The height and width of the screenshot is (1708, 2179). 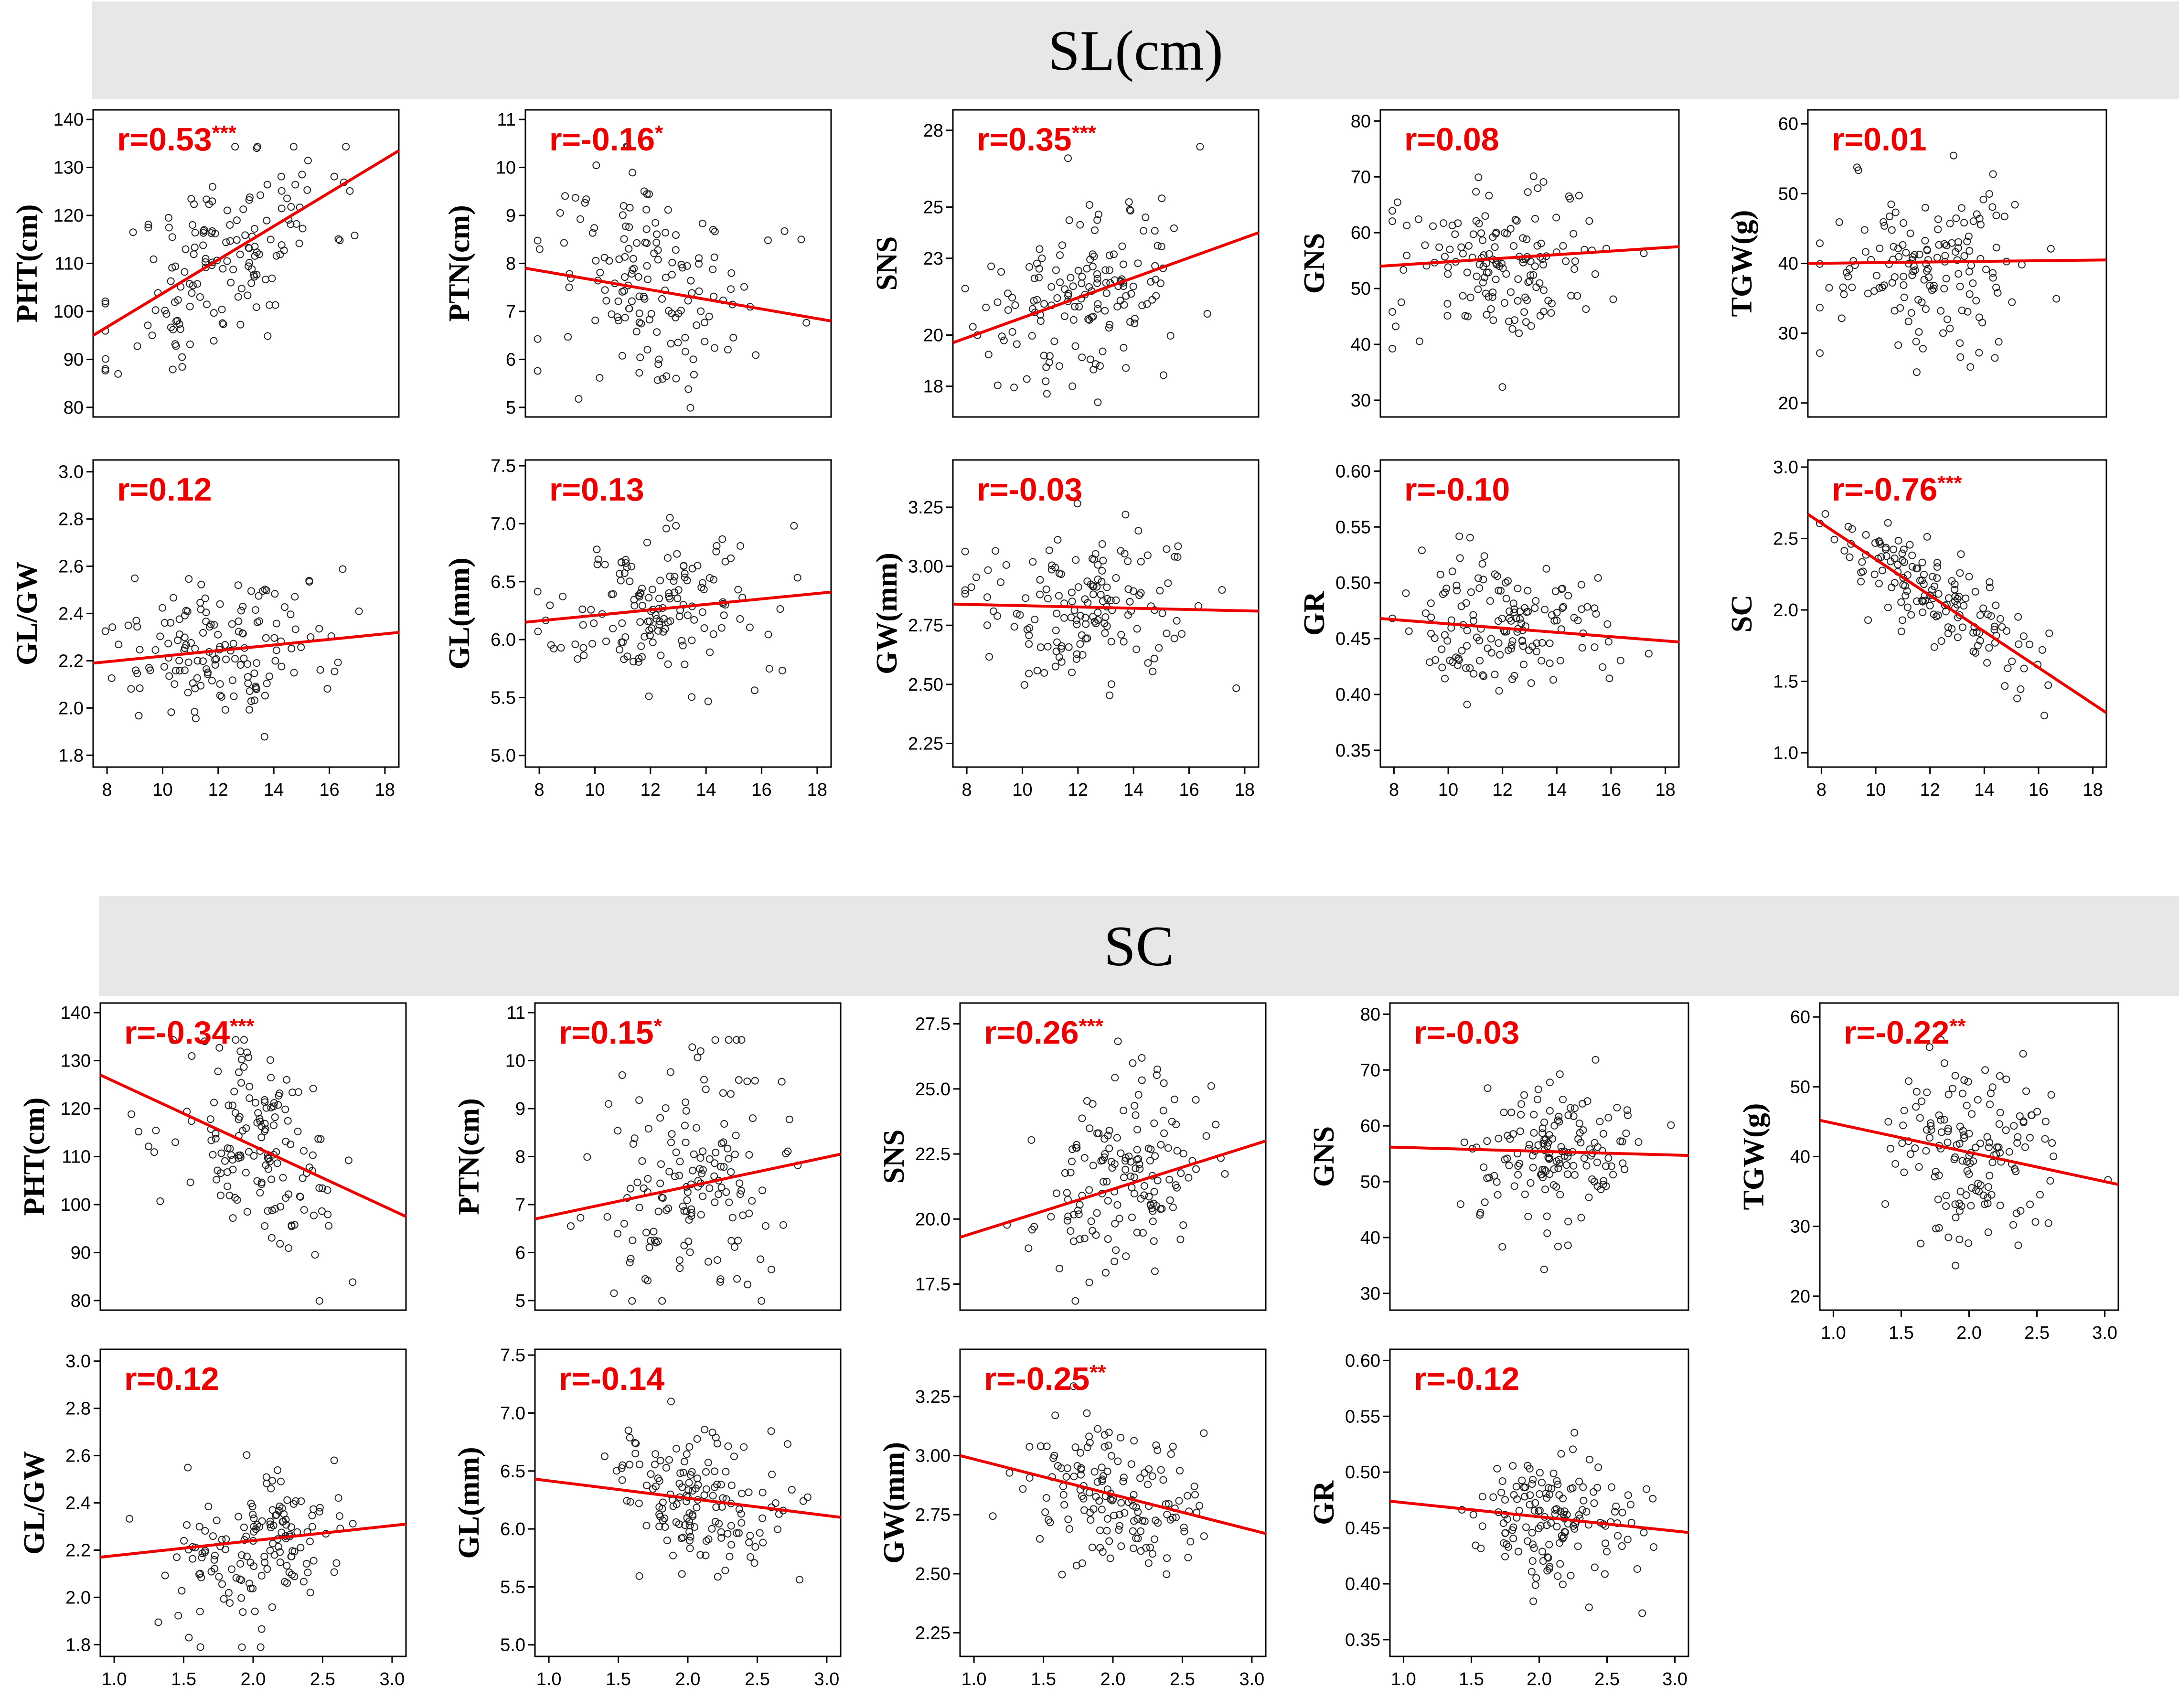 I want to click on y-tick-label: 40, so click(x=1800, y=1157).